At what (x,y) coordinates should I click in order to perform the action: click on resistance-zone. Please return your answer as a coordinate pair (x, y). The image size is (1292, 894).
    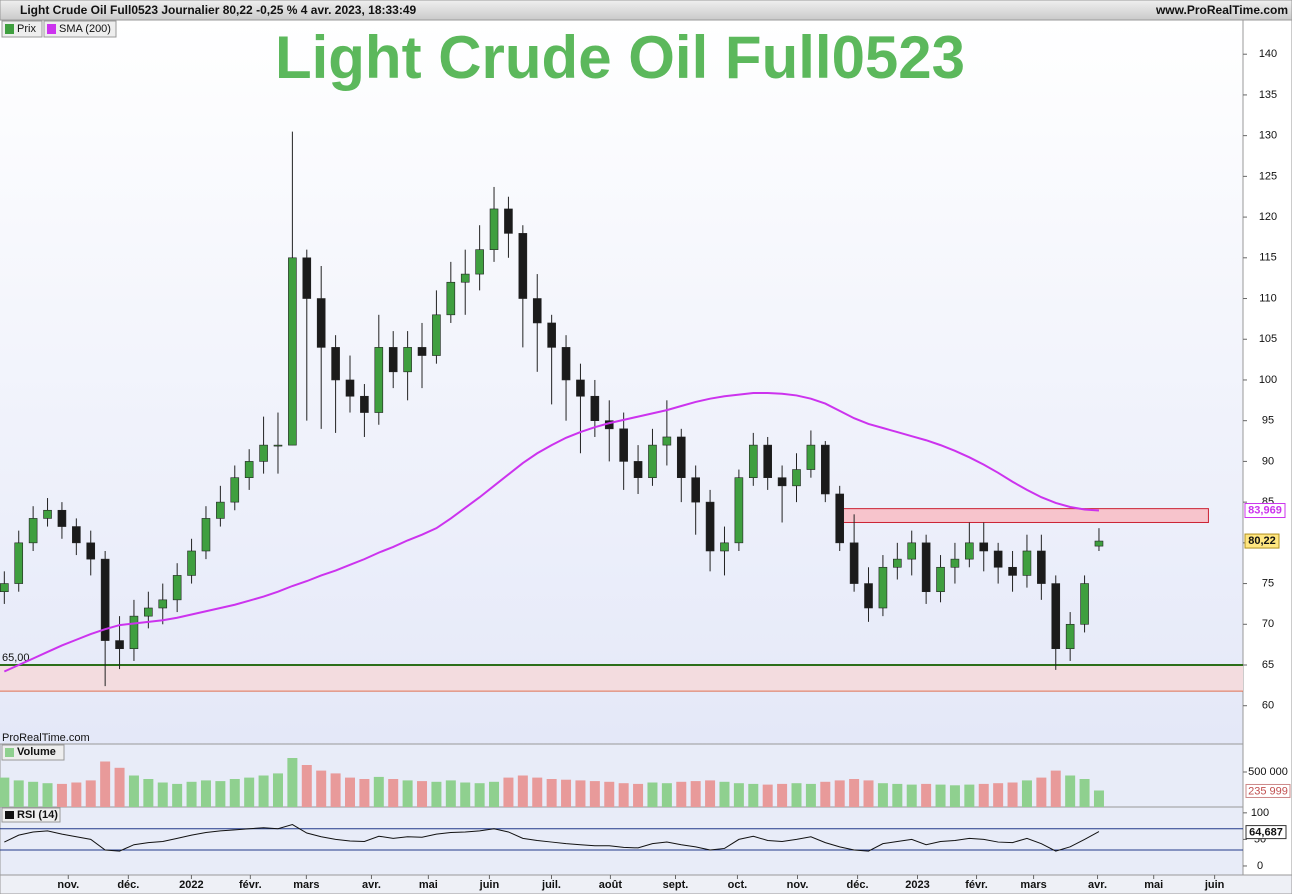
    Looking at the image, I should click on (1022, 515).